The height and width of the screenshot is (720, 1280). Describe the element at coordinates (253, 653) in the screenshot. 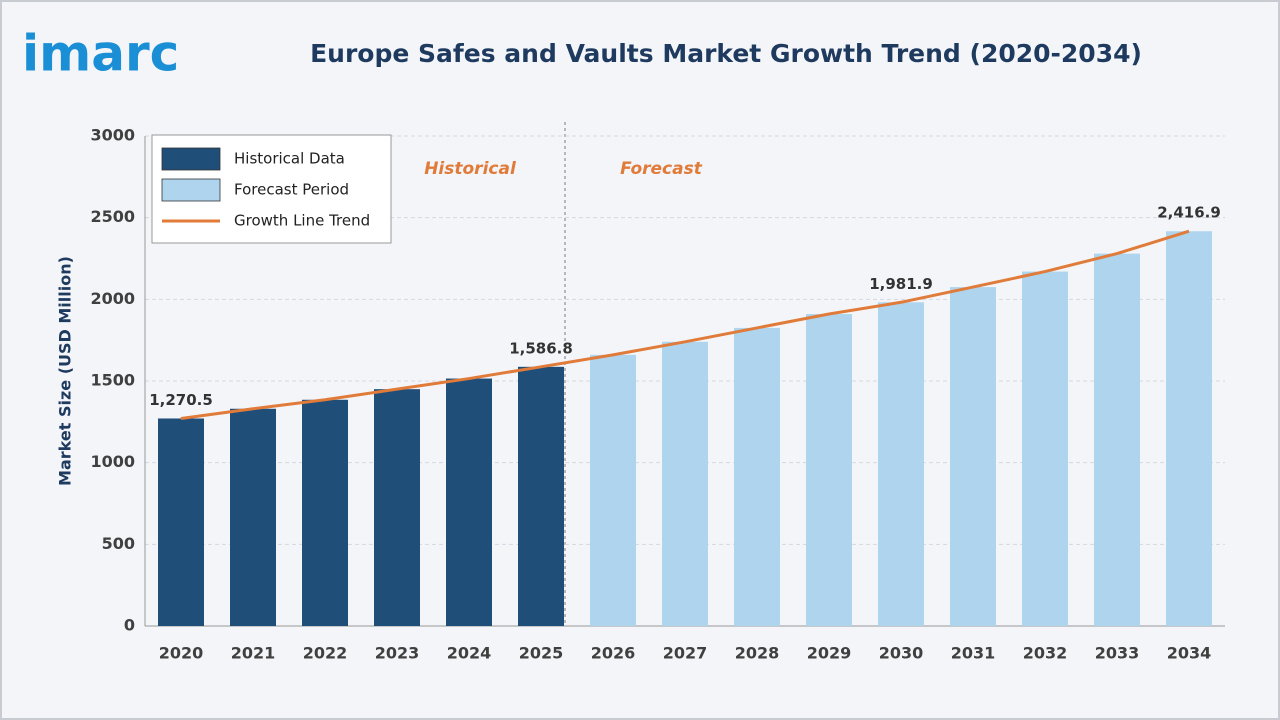

I see `x-tick-label: 2021` at that location.